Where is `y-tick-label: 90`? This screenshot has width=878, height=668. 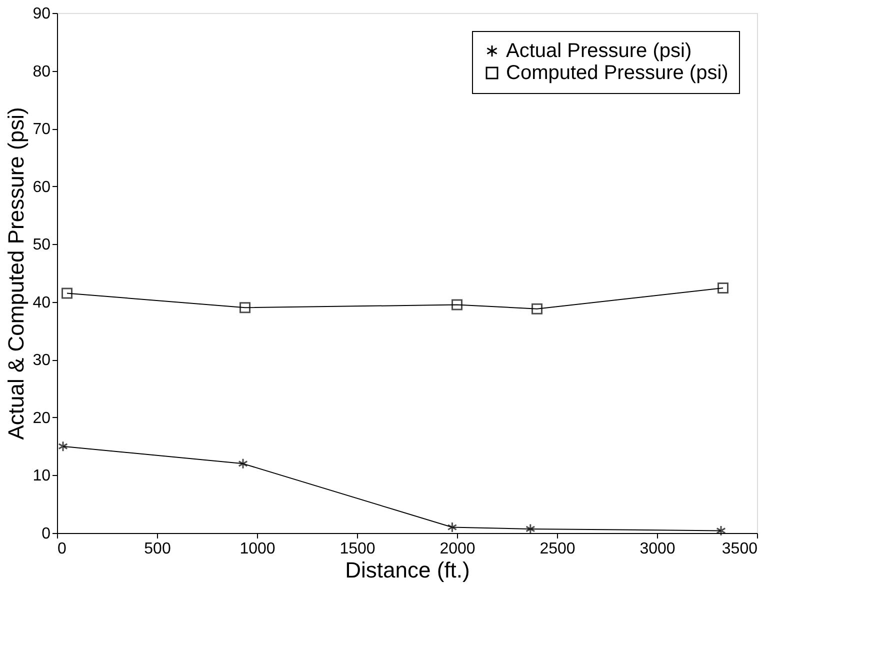
y-tick-label: 90 is located at coordinates (41, 14).